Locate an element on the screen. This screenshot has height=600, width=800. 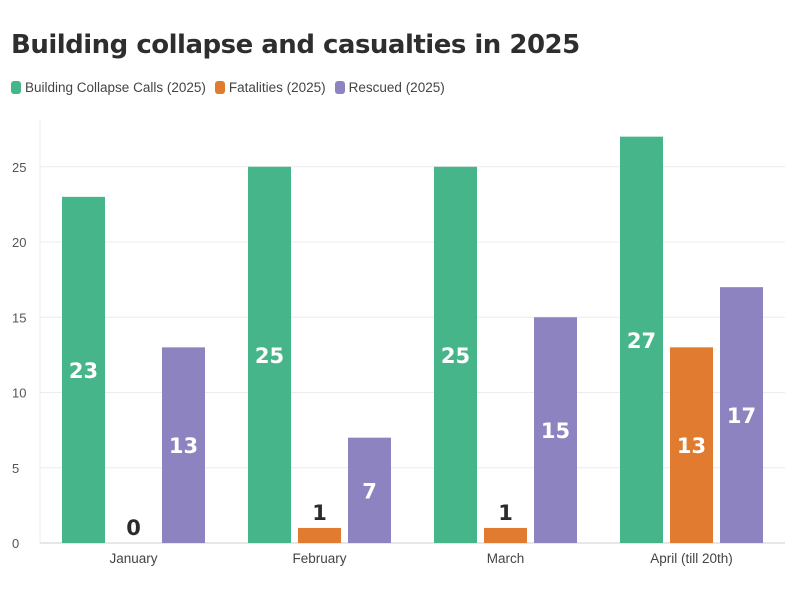
legend-label-rescued: Rescued (2025) is located at coordinates (396, 87).